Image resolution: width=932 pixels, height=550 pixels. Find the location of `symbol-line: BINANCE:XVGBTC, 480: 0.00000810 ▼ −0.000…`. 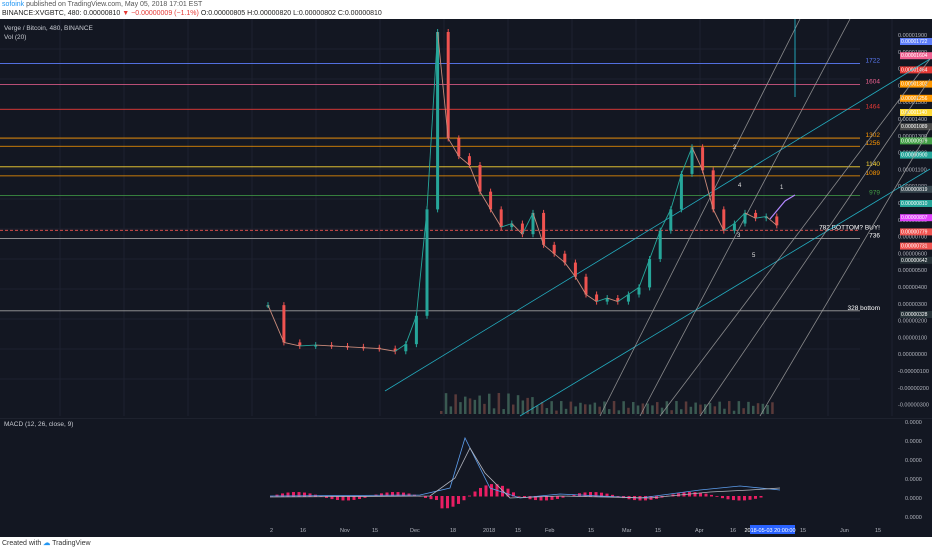

symbol-line: BINANCE:XVGBTC, 480: 0.00000810 ▼ −0.000… is located at coordinates (192, 13).